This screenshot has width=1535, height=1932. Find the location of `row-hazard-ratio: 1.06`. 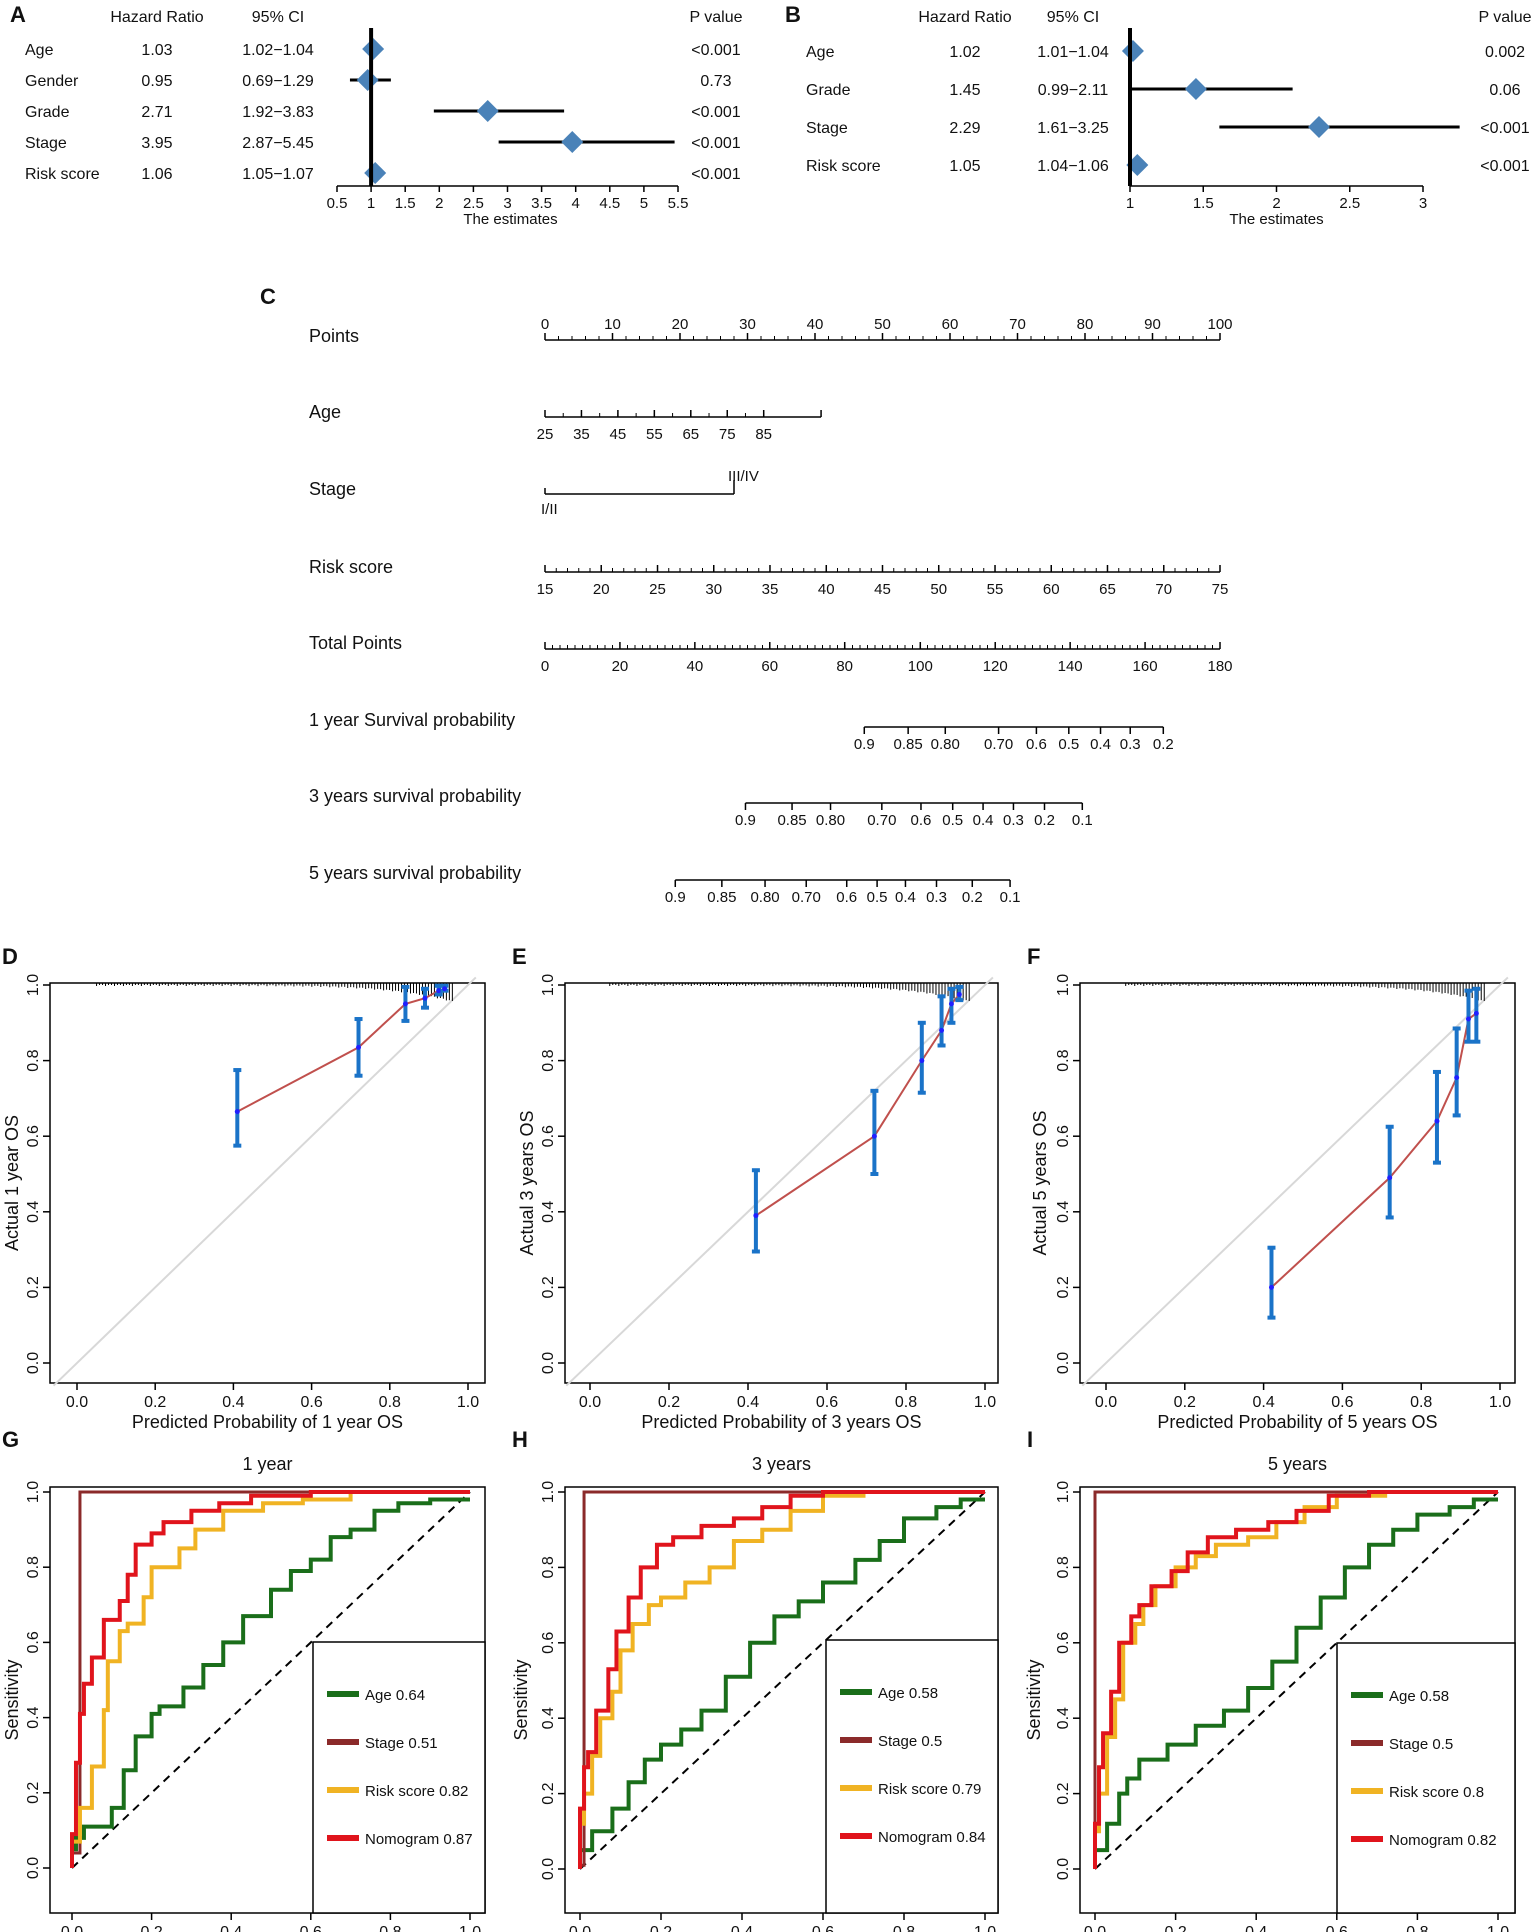

row-hazard-ratio: 1.06 is located at coordinates (156, 174).